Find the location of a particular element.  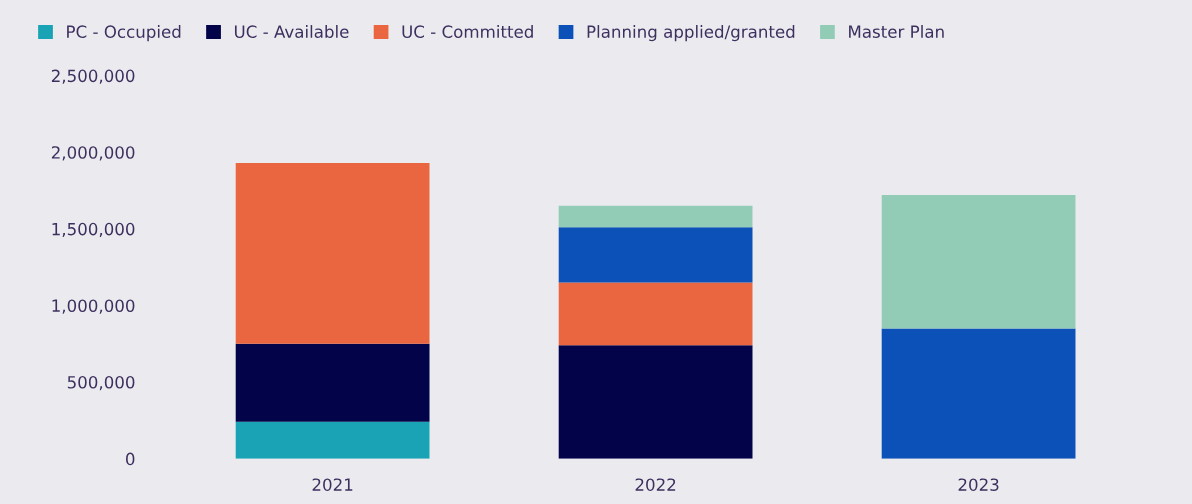

x-tick-label: 2022 is located at coordinates (655, 484).